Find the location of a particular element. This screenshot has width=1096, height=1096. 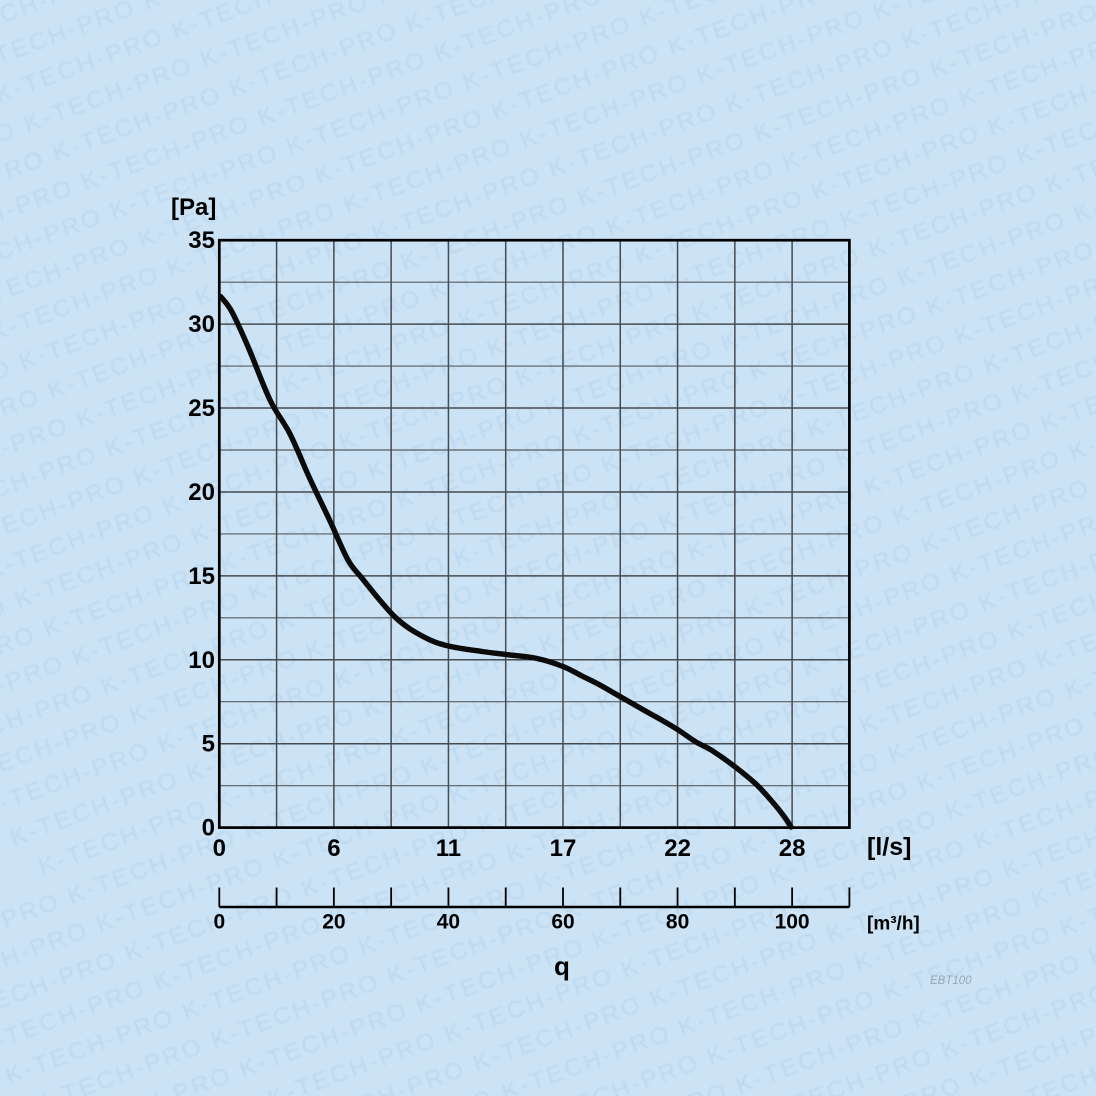

svg-text: 6 is located at coordinates (333, 848).